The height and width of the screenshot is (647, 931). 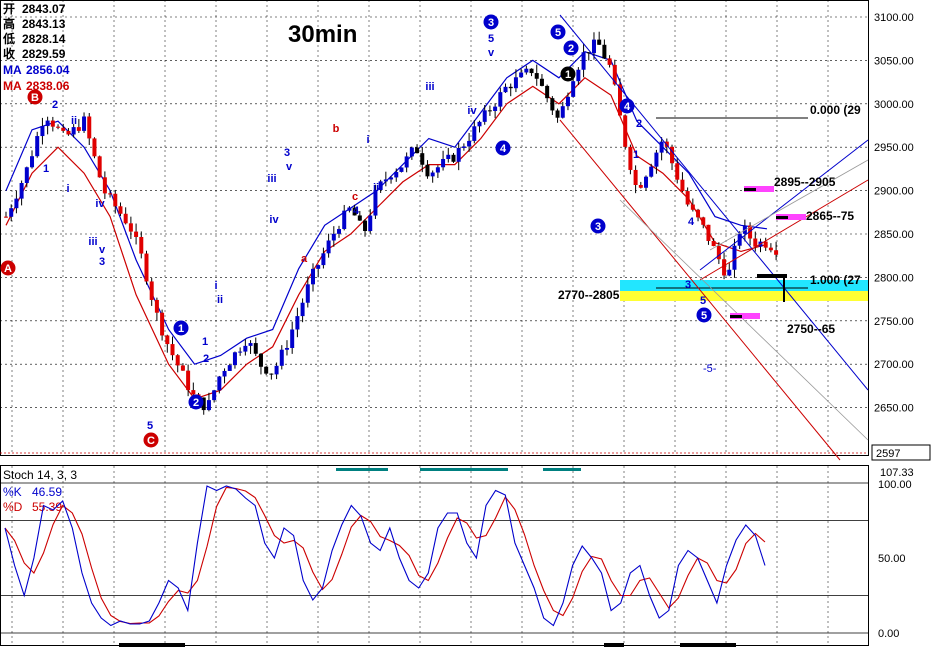 What do you see at coordinates (8, 268) in the screenshot?
I see `wave-circle-A` at bounding box center [8, 268].